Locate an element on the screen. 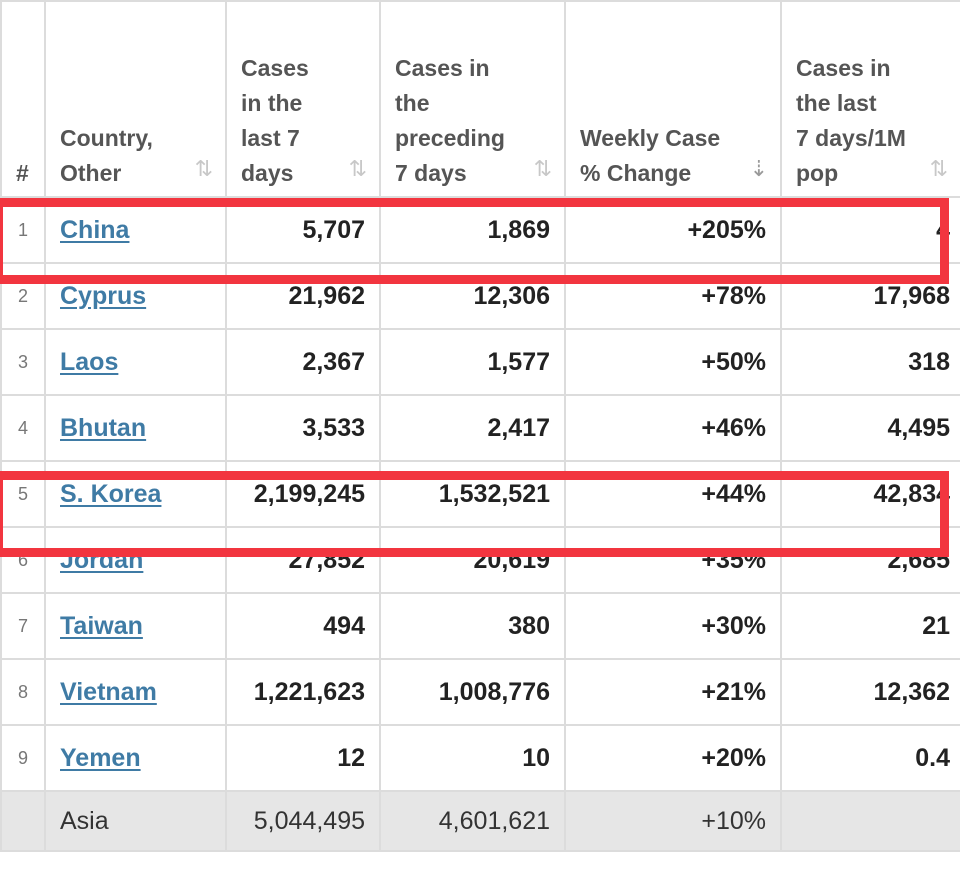 Image resolution: width=960 pixels, height=880 pixels. country-cell: Cyprus is located at coordinates (135, 296).